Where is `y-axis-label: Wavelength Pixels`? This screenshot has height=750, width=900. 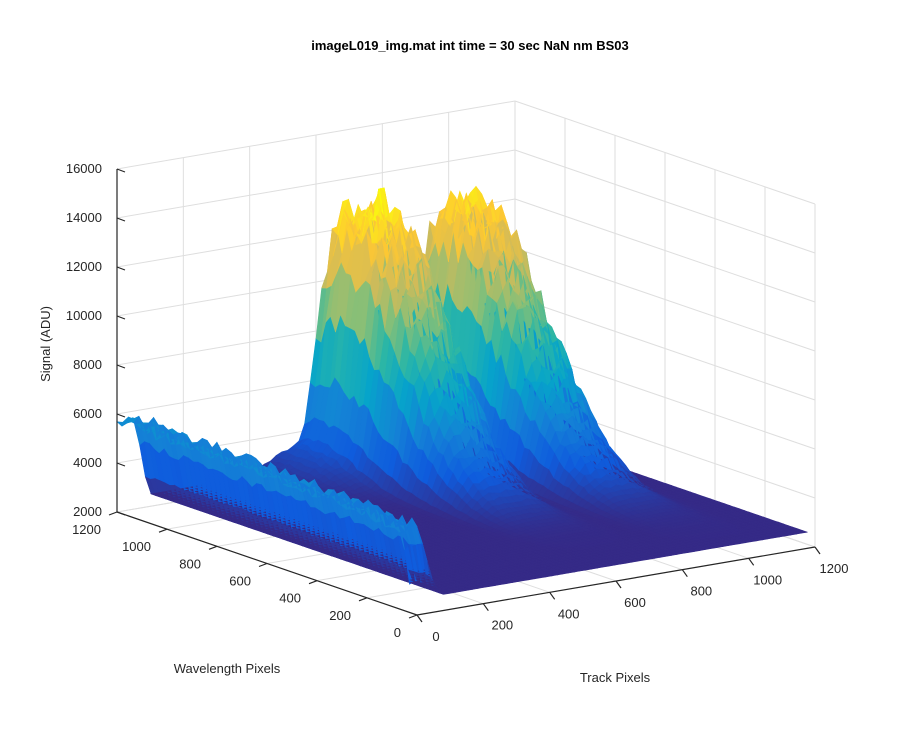 y-axis-label: Wavelength Pixels is located at coordinates (227, 668).